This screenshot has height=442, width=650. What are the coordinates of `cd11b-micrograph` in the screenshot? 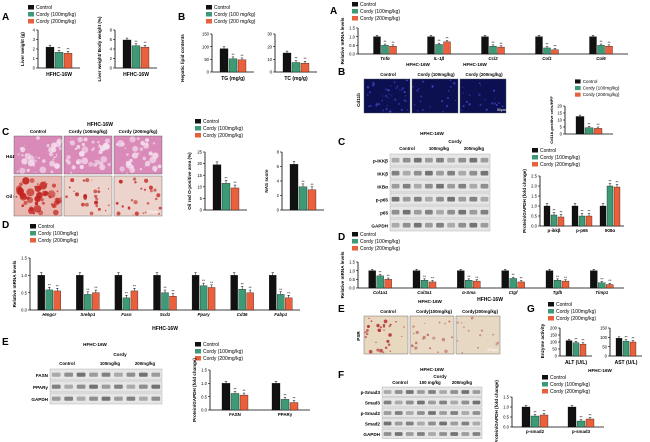 It's located at (483, 96).